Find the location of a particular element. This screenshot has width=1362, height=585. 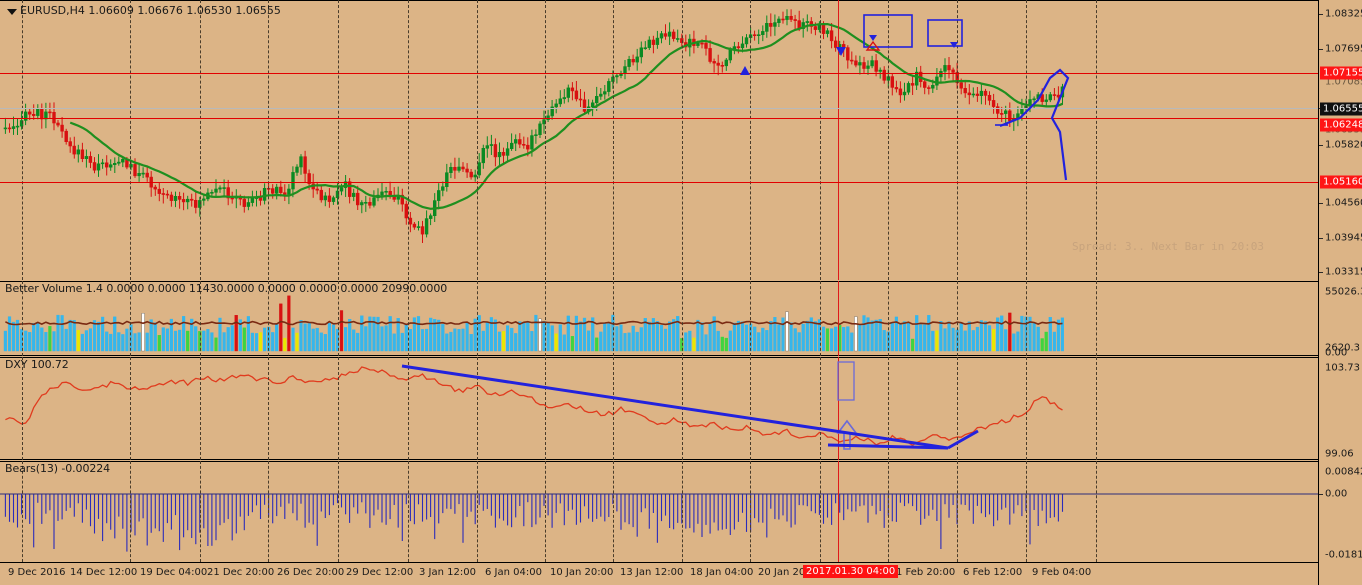

time-axis-label: 6 Feb 12:00 is located at coordinates (993, 572).